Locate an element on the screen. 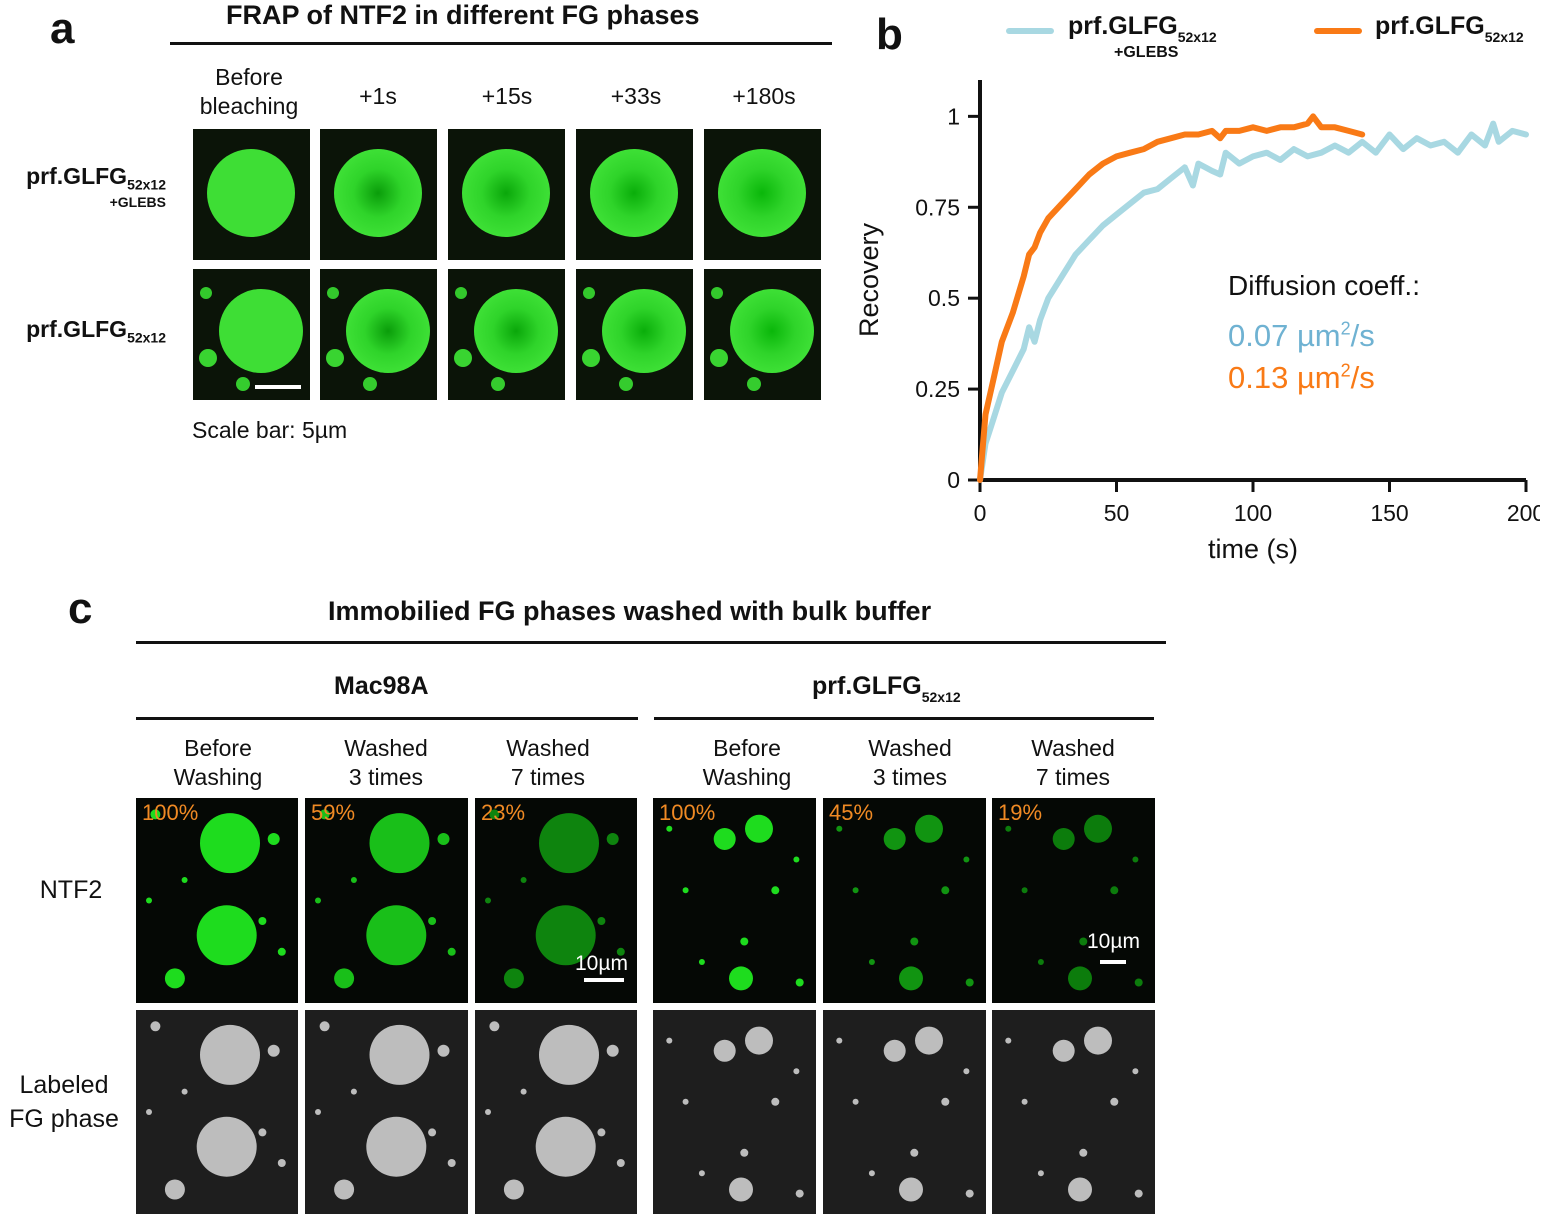 The width and height of the screenshot is (1547, 1214). panel-c-title-rule is located at coordinates (651, 642).